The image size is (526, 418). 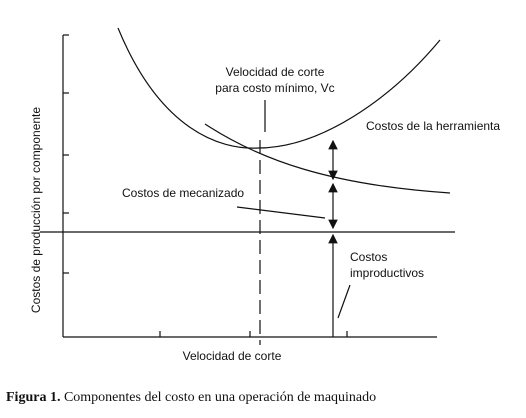 I want to click on y-axis-label: Costos de producción por componente, so click(x=36, y=210).